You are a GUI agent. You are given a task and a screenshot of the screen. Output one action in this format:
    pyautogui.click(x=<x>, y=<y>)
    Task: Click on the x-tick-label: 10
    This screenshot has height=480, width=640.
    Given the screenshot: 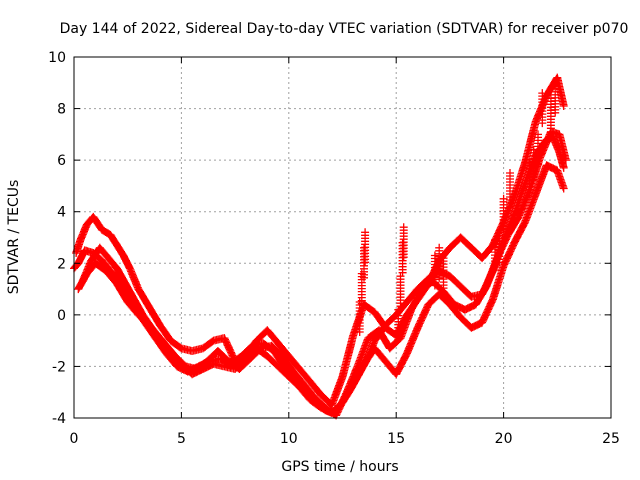 What is the action you would take?
    pyautogui.click(x=289, y=439)
    